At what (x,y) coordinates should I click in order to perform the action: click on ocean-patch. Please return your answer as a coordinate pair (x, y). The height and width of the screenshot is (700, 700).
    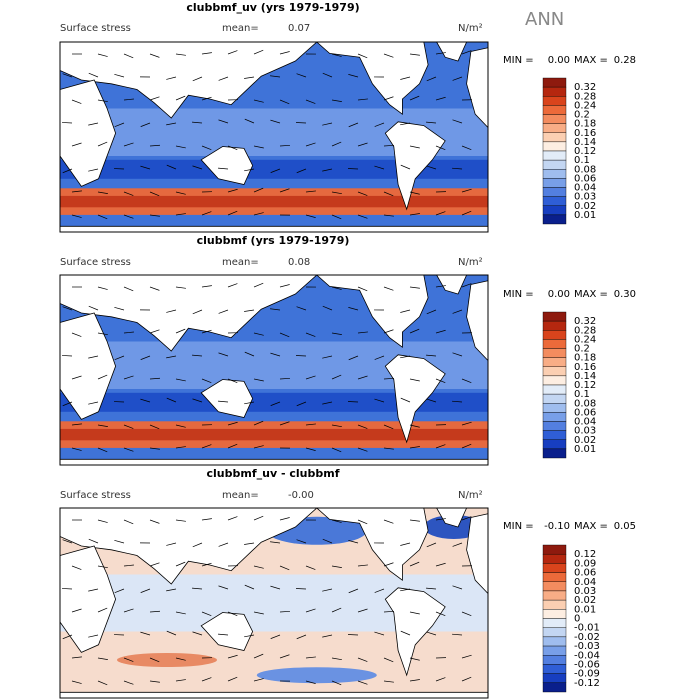
    Looking at the image, I should click on (316, 675).